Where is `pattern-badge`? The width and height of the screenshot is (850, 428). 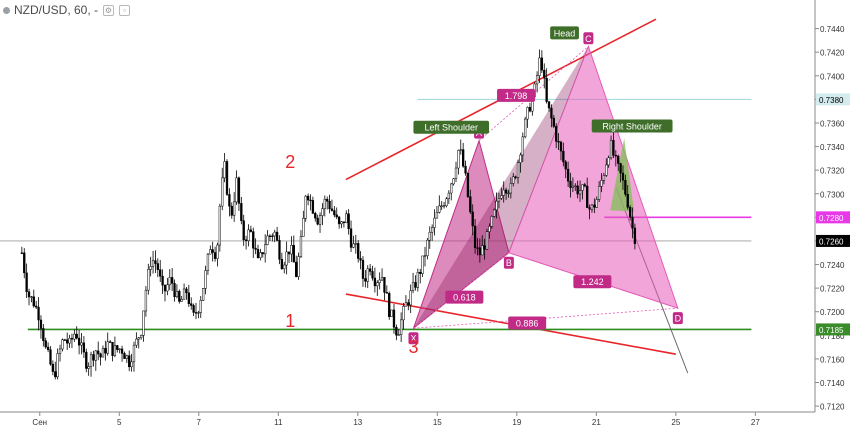
pattern-badge is located at coordinates (451, 127).